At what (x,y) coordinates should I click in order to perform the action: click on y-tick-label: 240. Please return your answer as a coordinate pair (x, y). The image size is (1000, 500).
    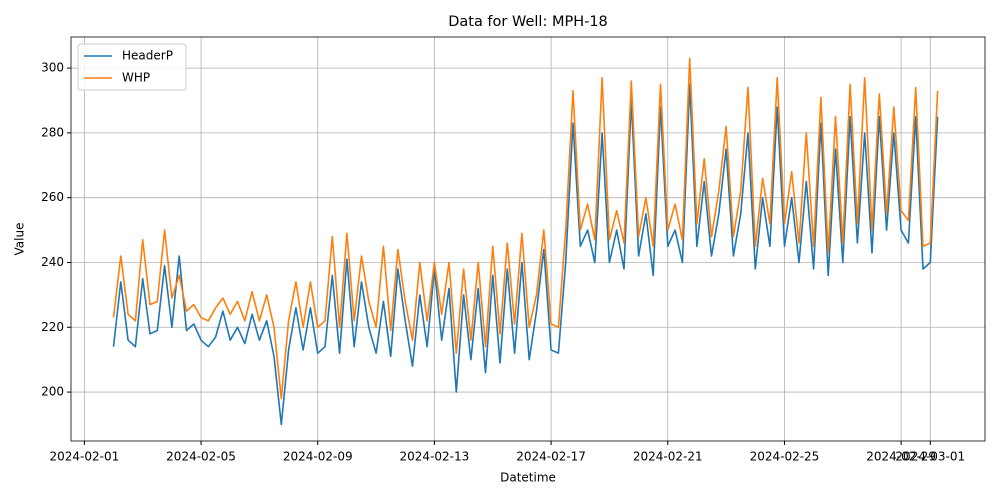
    Looking at the image, I should click on (52, 262).